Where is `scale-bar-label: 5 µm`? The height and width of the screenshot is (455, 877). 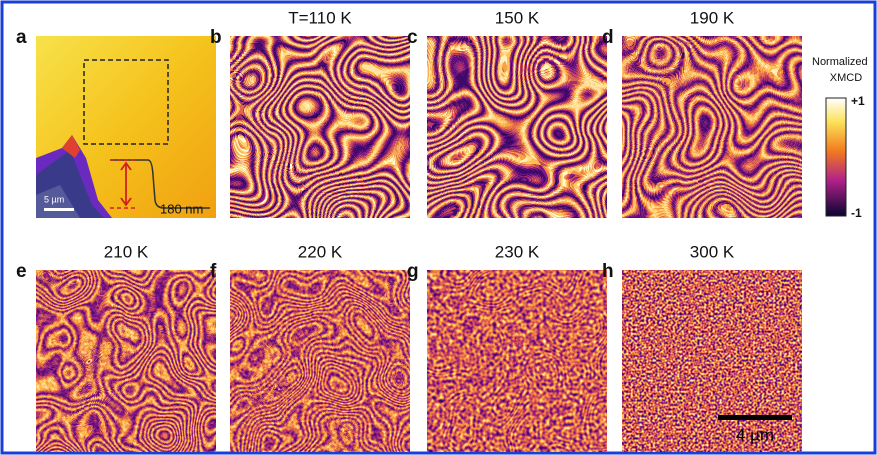
scale-bar-label: 5 µm is located at coordinates (54, 199).